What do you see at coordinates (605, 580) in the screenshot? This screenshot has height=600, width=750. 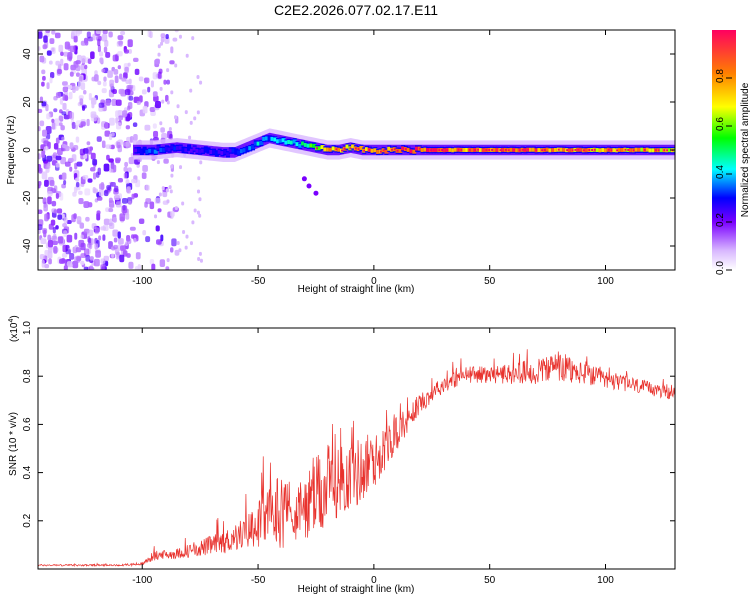 I see `snr-x-tick-label: 100` at bounding box center [605, 580].